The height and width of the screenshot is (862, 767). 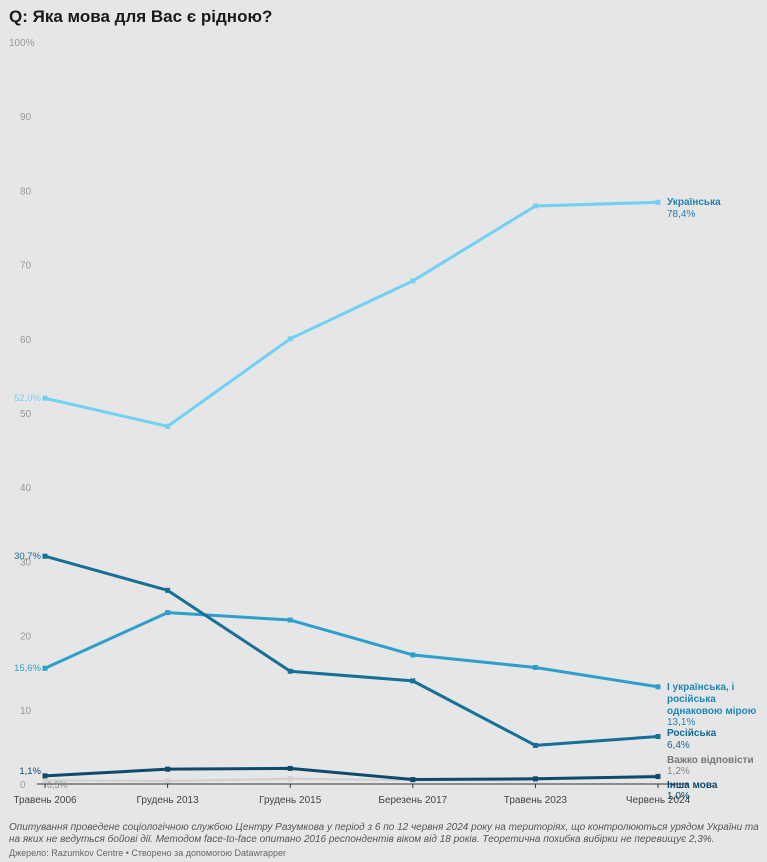 I want to click on y-tick-label: 100%, so click(x=22, y=43).